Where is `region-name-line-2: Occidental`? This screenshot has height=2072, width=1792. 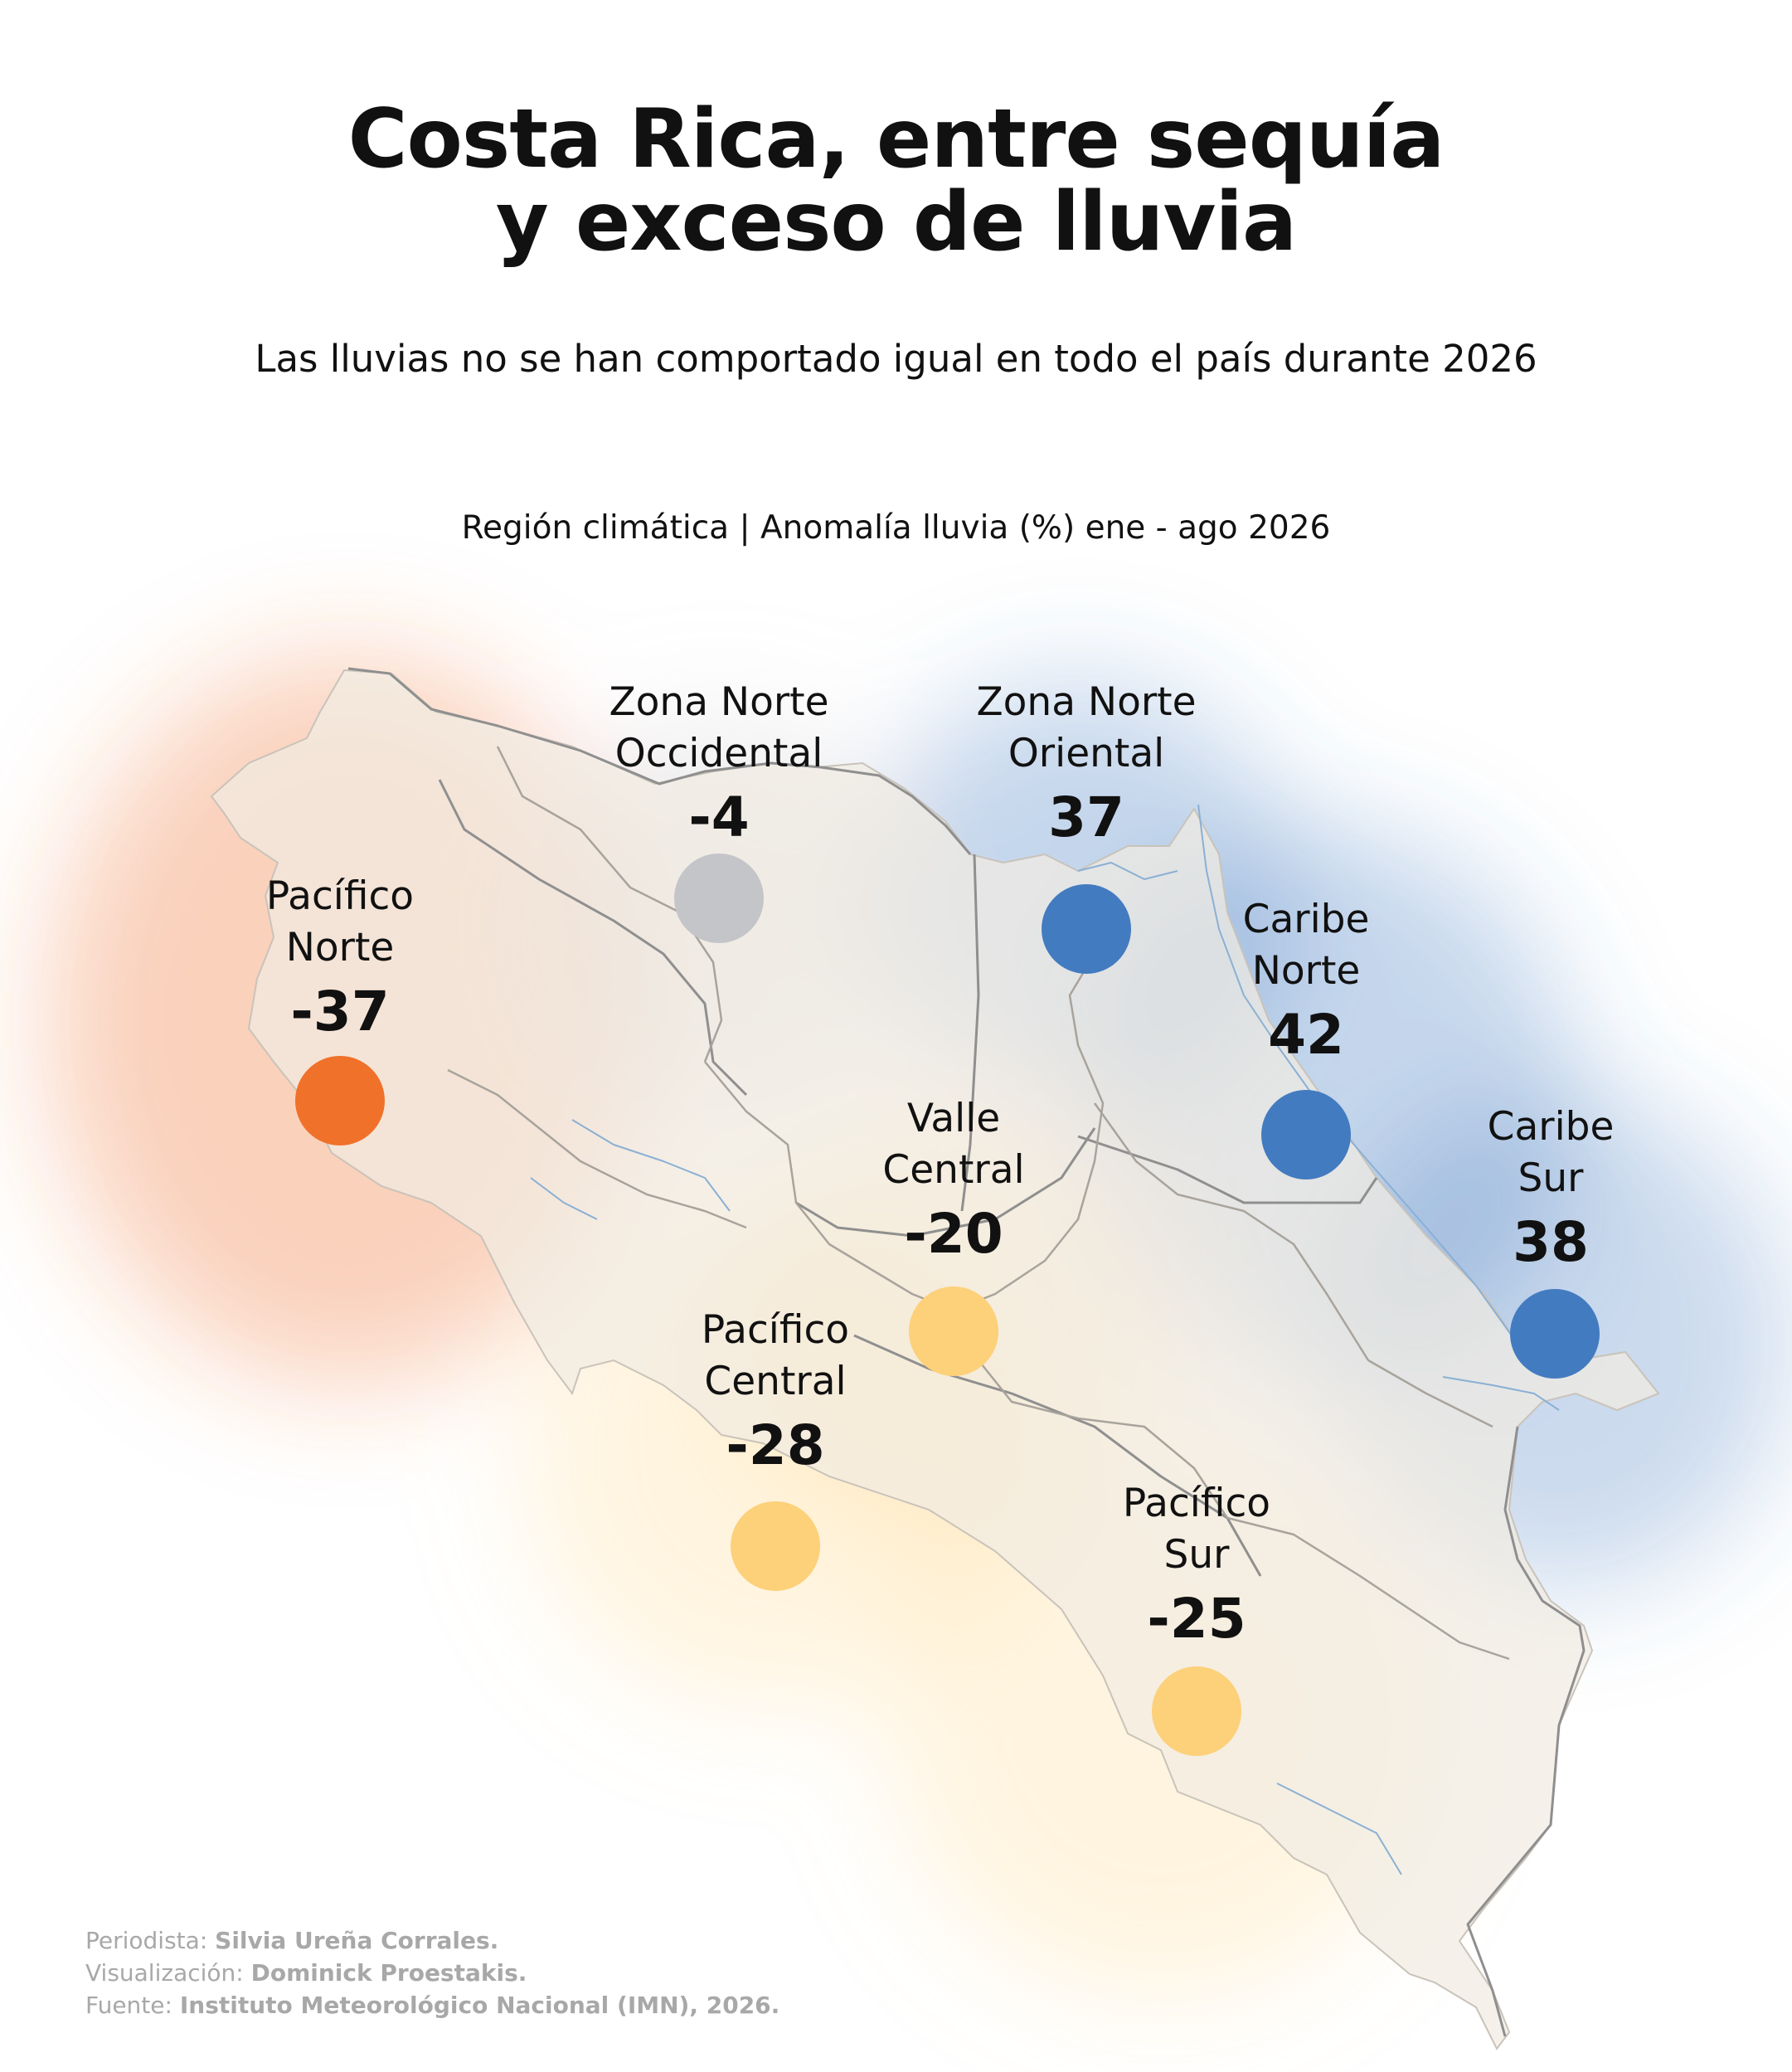 region-name-line-2: Occidental is located at coordinates (718, 753).